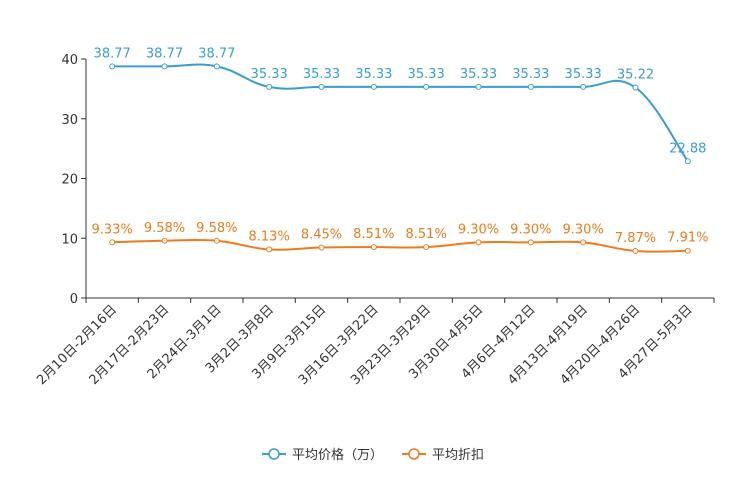 The image size is (744, 496). Describe the element at coordinates (337, 455) in the screenshot. I see `legend-label-1: 平均价格（万）` at that location.